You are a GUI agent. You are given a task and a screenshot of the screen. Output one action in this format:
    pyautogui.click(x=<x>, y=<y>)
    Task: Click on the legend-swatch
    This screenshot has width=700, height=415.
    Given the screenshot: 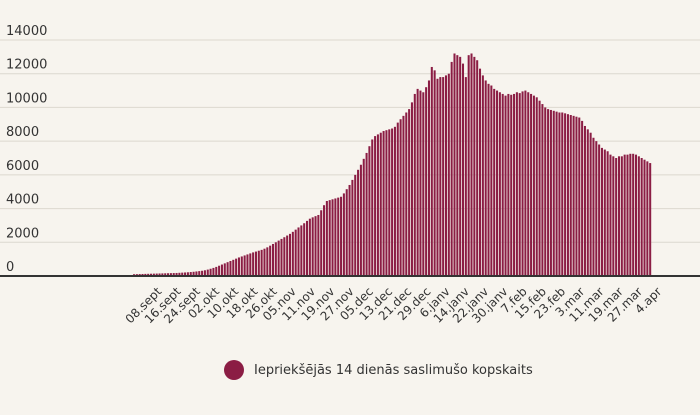 What is the action you would take?
    pyautogui.click(x=234, y=370)
    